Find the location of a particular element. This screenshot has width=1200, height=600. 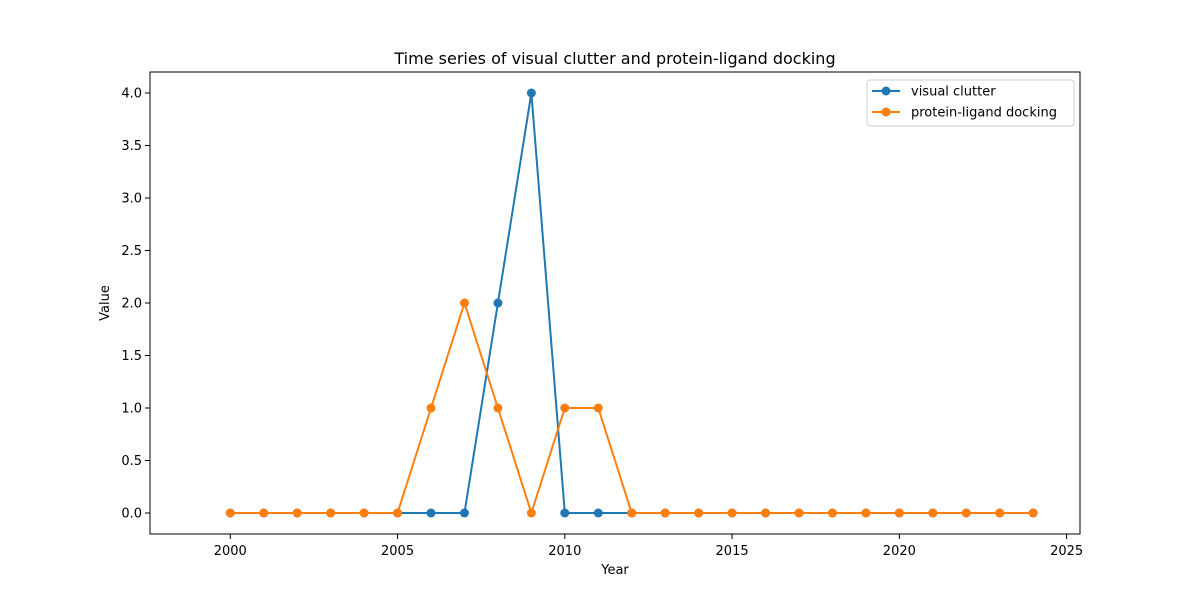

legend-label: visual clutter is located at coordinates (953, 92).